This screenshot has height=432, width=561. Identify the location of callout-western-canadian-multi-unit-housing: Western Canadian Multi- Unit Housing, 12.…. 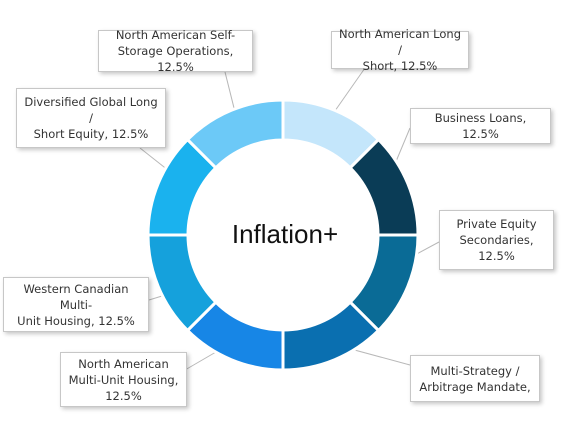
(76, 304).